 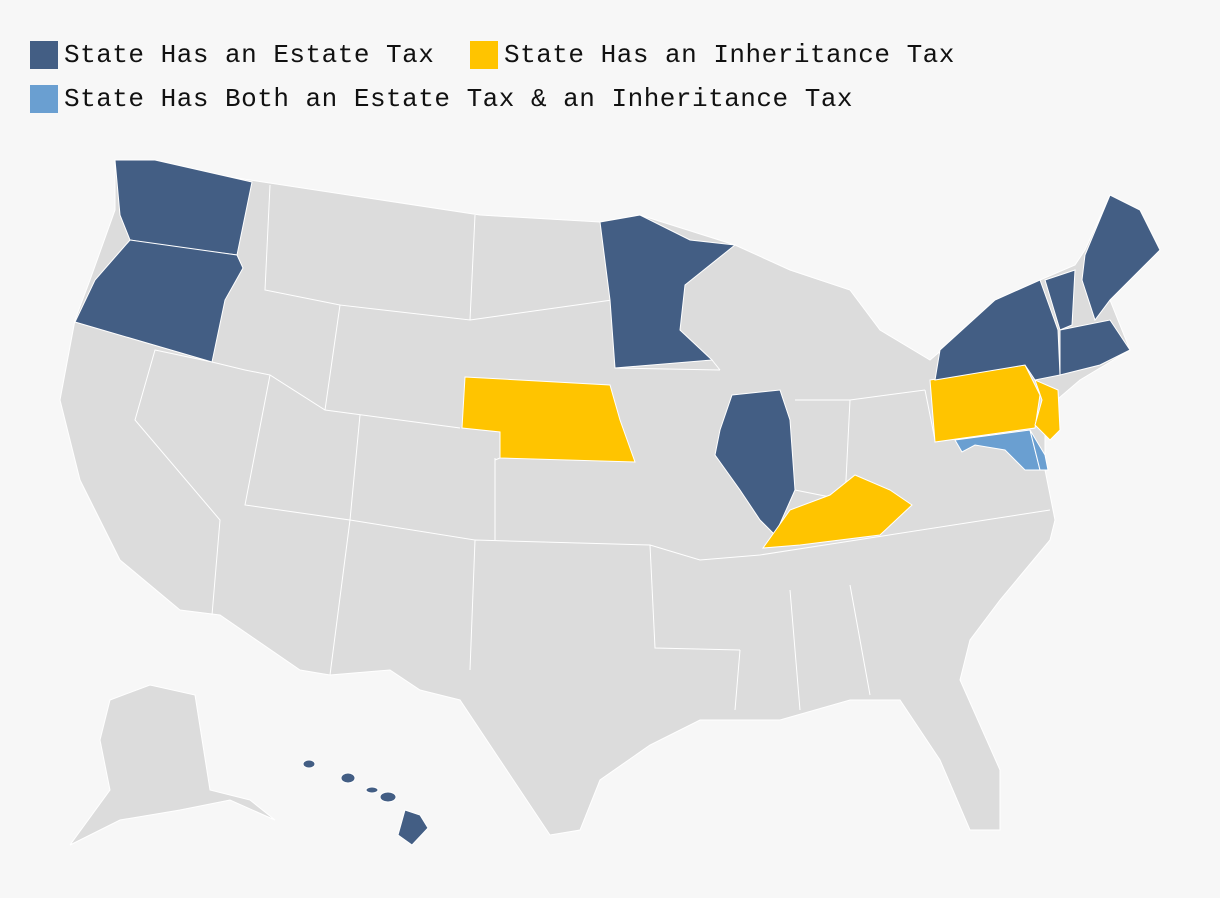 What do you see at coordinates (729, 55) in the screenshot?
I see `legend-label: State Has an Inheritance Tax` at bounding box center [729, 55].